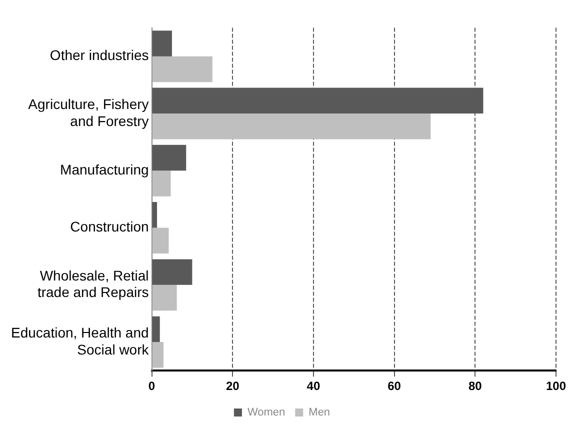 This screenshot has height=438, width=578. Describe the element at coordinates (395, 386) in the screenshot. I see `x-tick-label: 60` at that location.